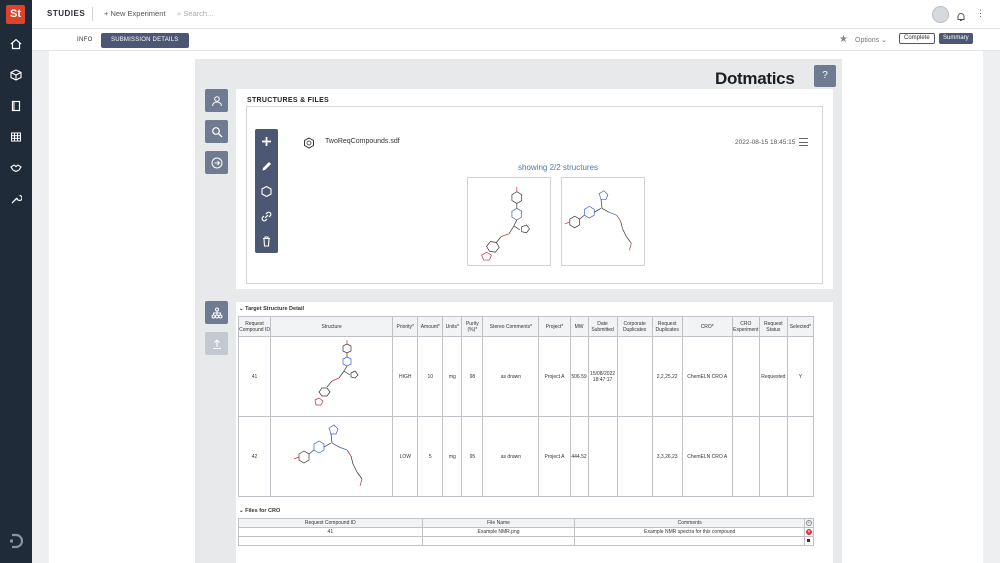  What do you see at coordinates (809, 532) in the screenshot?
I see `delete-row-icon: ✕` at bounding box center [809, 532].